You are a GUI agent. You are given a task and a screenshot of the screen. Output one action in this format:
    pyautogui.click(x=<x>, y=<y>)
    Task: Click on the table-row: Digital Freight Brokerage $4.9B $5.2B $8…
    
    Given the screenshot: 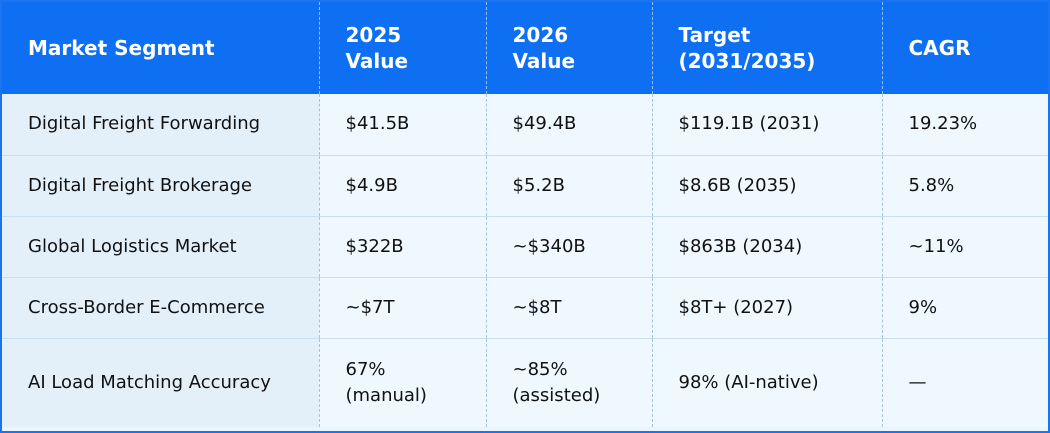 What is the action you would take?
    pyautogui.click(x=525, y=185)
    